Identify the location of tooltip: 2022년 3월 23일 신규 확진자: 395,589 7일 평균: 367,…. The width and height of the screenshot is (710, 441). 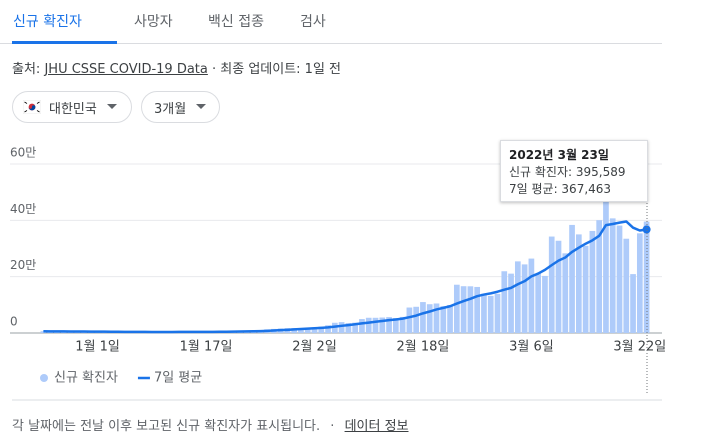
(574, 171).